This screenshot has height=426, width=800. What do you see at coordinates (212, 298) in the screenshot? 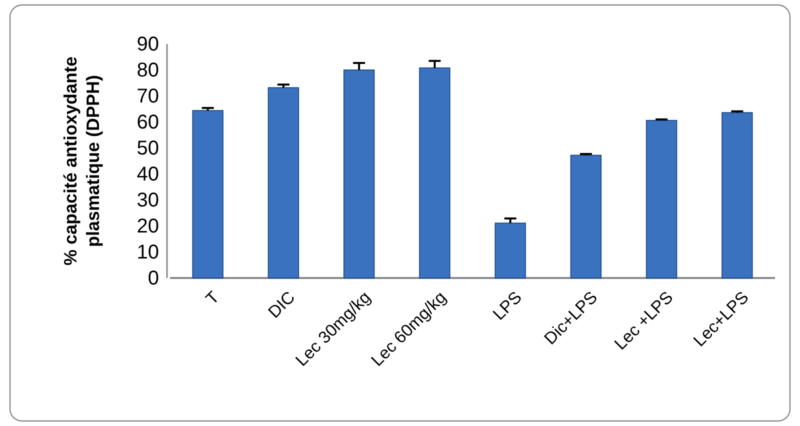
I see `x-tick-label: T` at bounding box center [212, 298].